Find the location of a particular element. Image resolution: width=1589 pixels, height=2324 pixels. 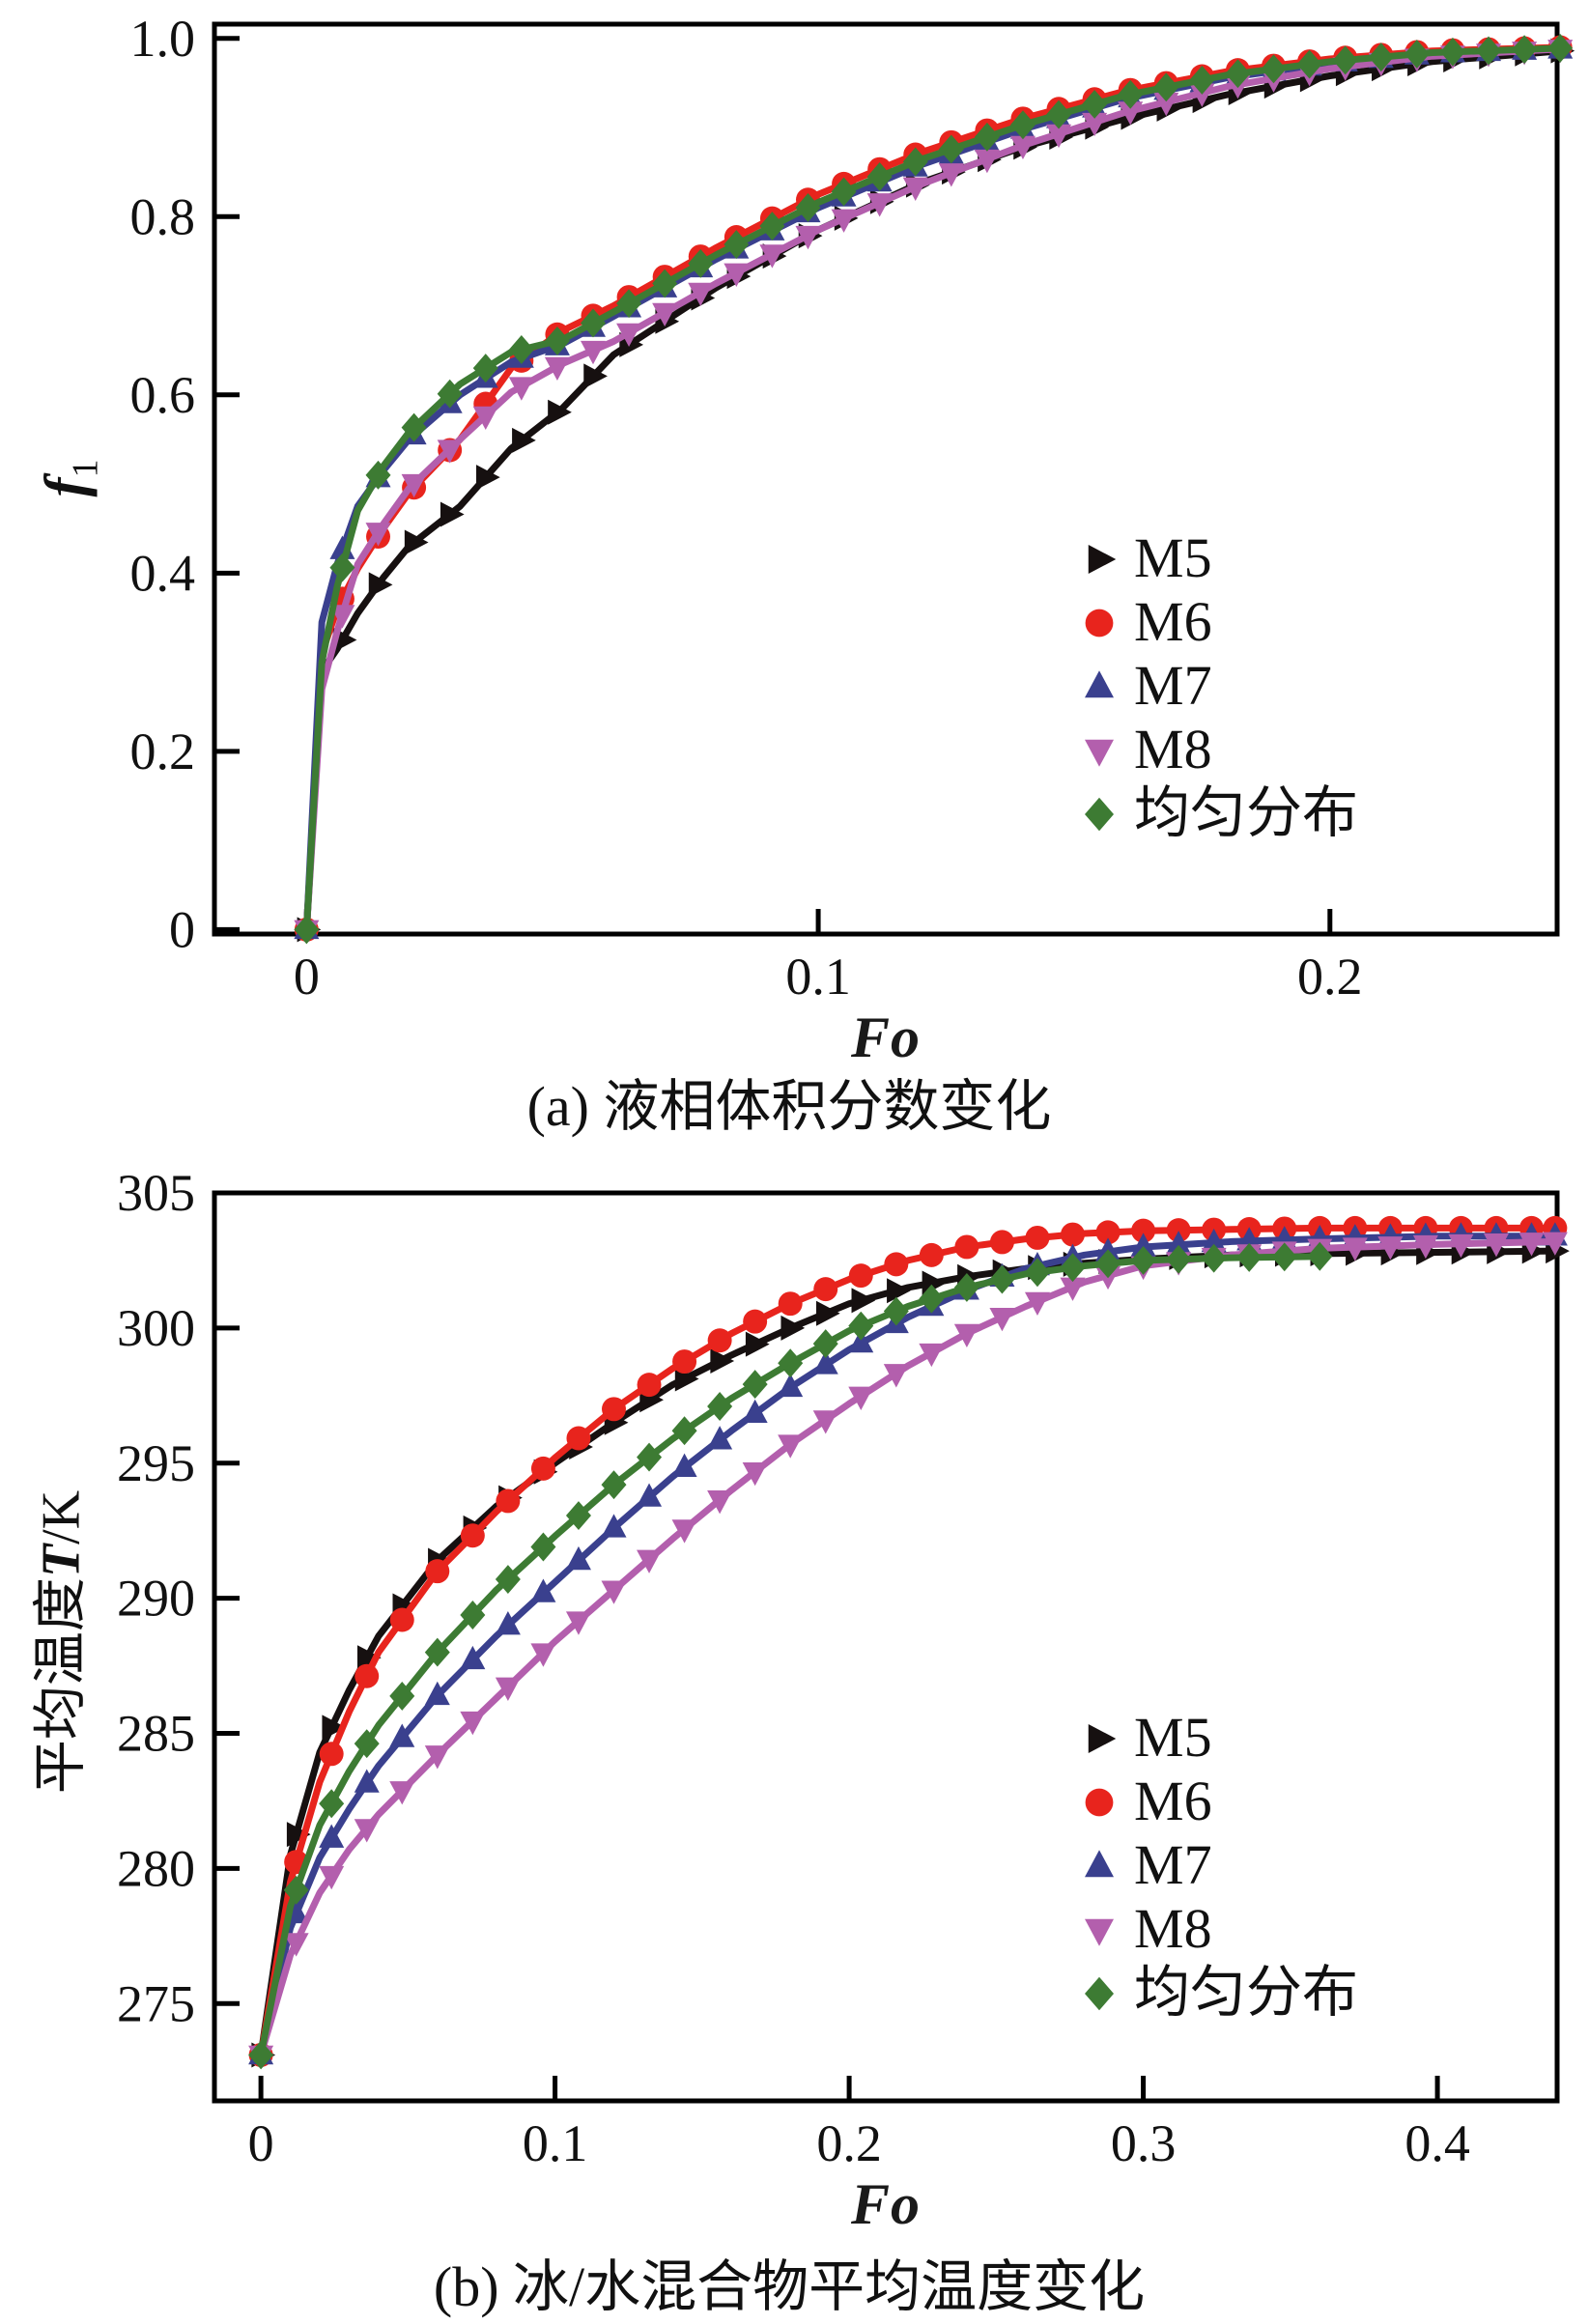

panel-b-y-tick-label: 305 is located at coordinates (156, 1193).